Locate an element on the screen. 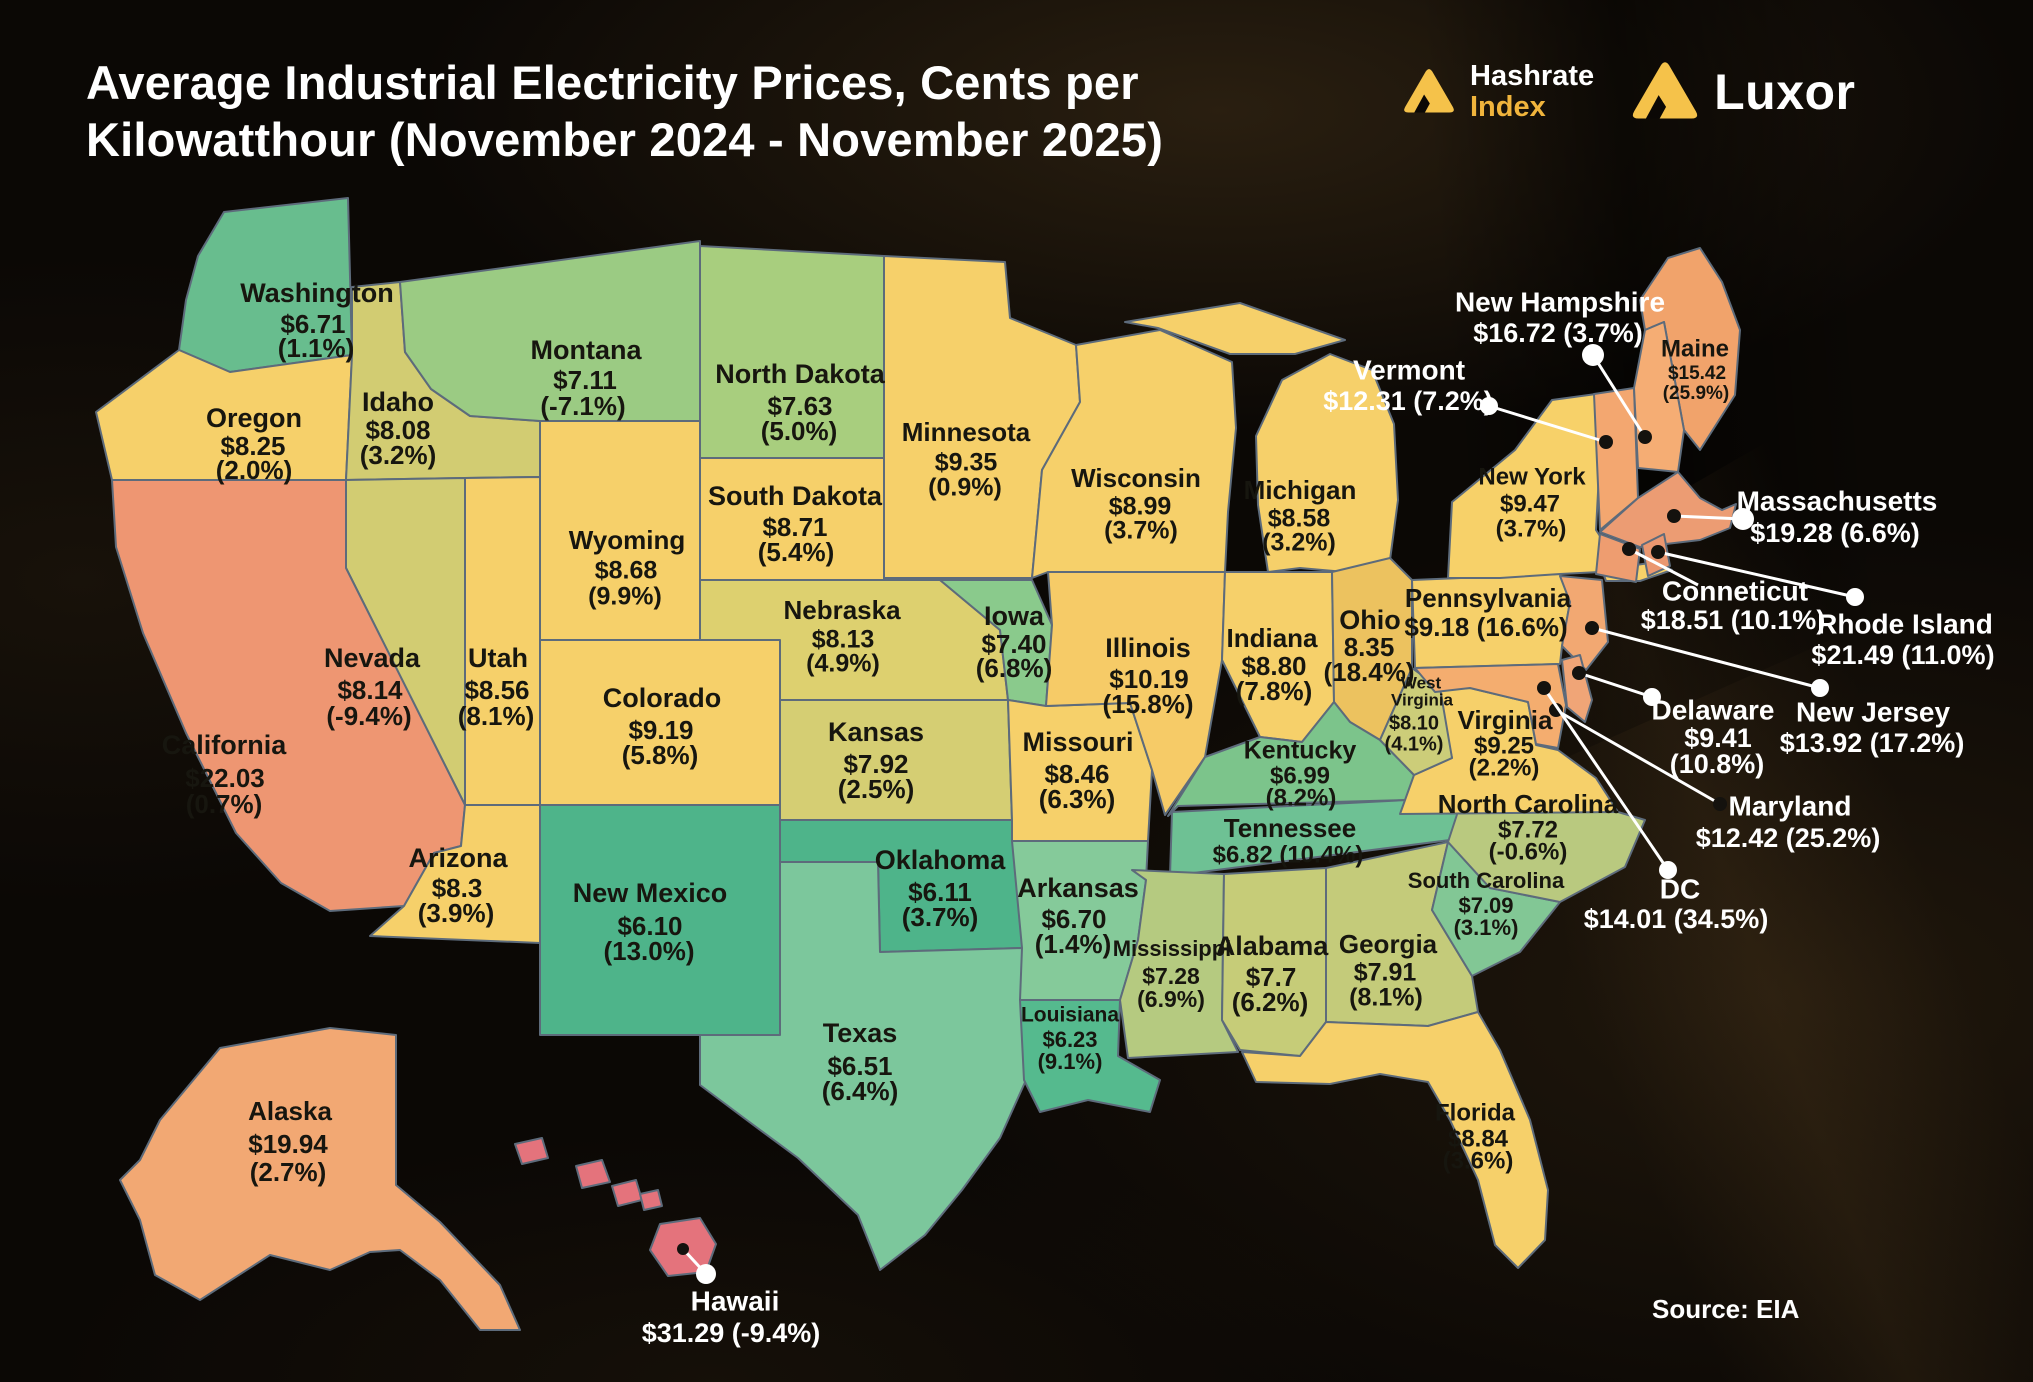 Image resolution: width=2033 pixels, height=1382 pixels. nevada-pct: (-9.4%) is located at coordinates (368, 716).